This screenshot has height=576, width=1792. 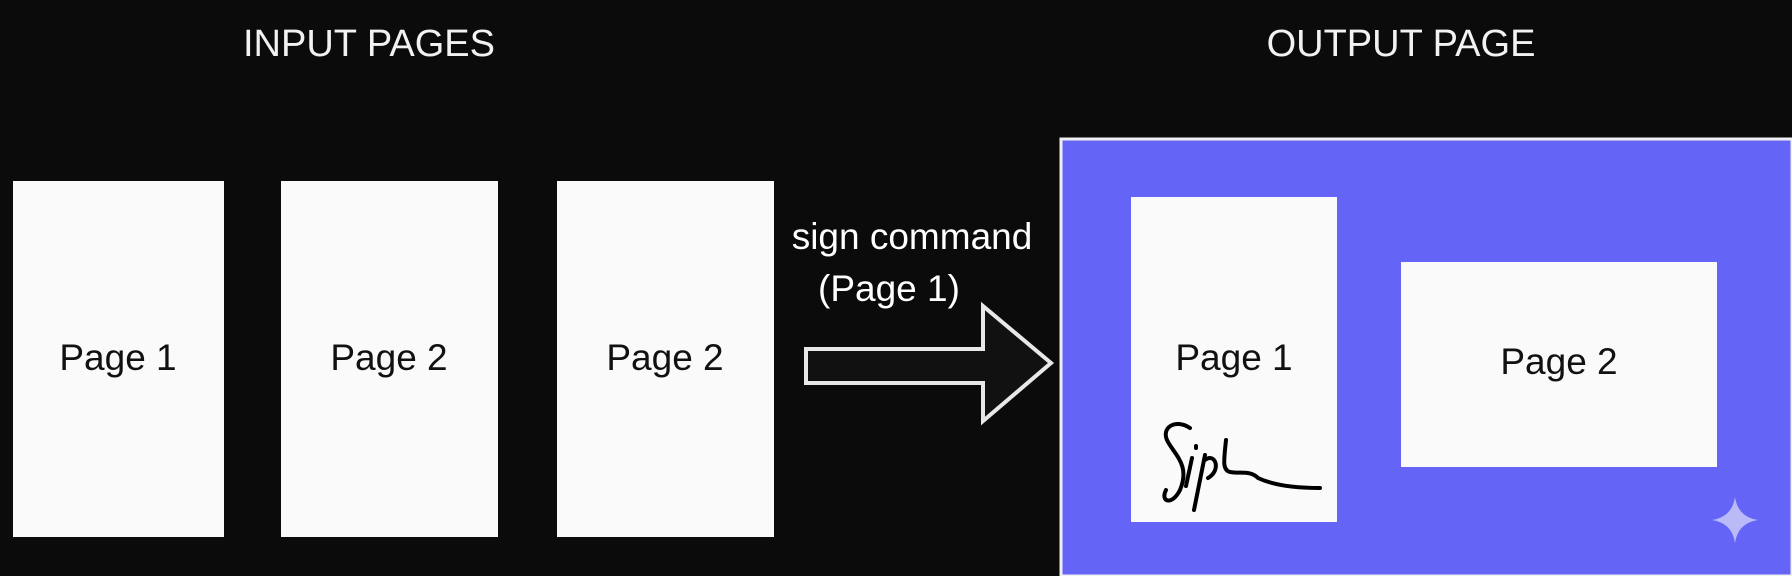 I want to click on sparkle-icon, so click(x=1735, y=520).